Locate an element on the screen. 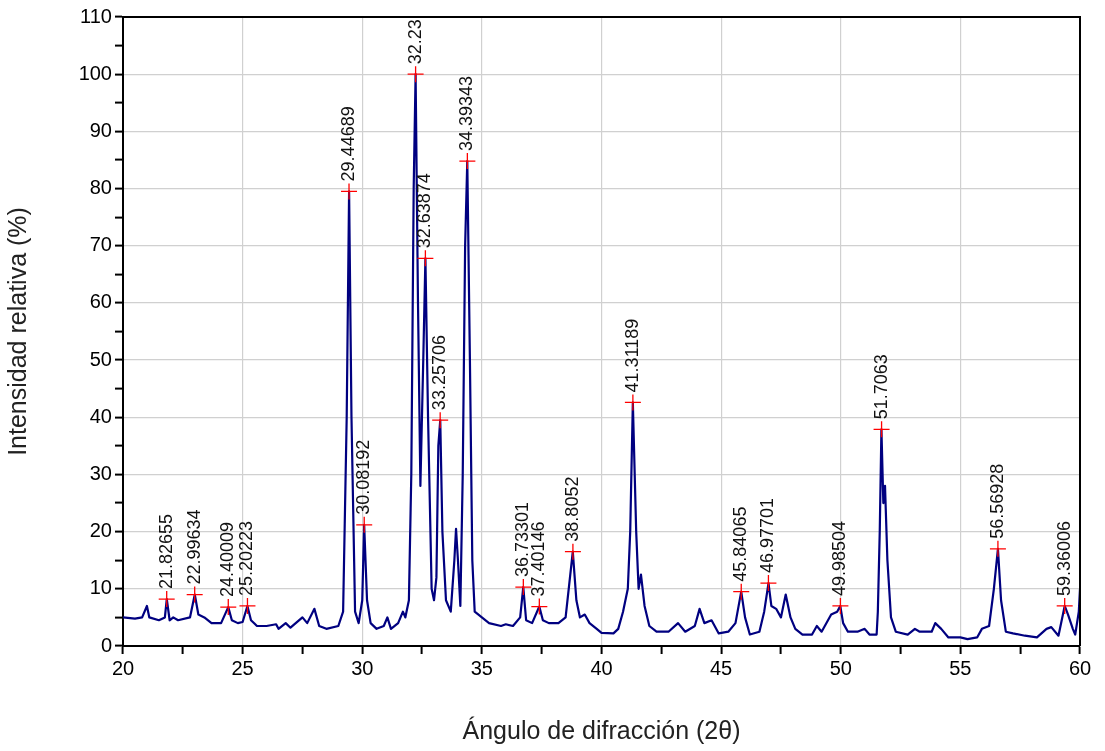 This screenshot has height=751, width=1105. x-tick-label: 40 is located at coordinates (601, 667).